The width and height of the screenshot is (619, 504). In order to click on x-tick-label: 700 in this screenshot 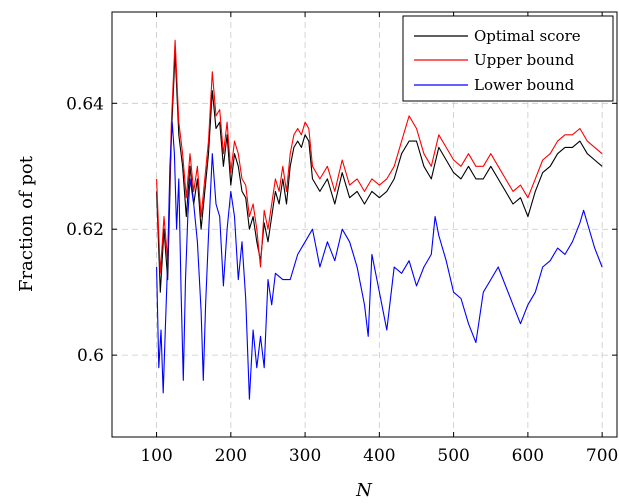, I will do `click(602, 456)`.